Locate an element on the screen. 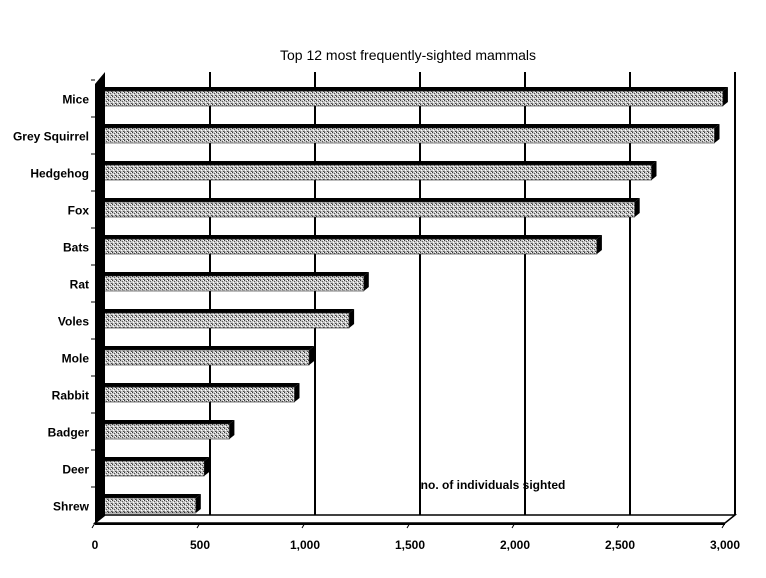  x-tick-label: 1,500 is located at coordinates (410, 545).